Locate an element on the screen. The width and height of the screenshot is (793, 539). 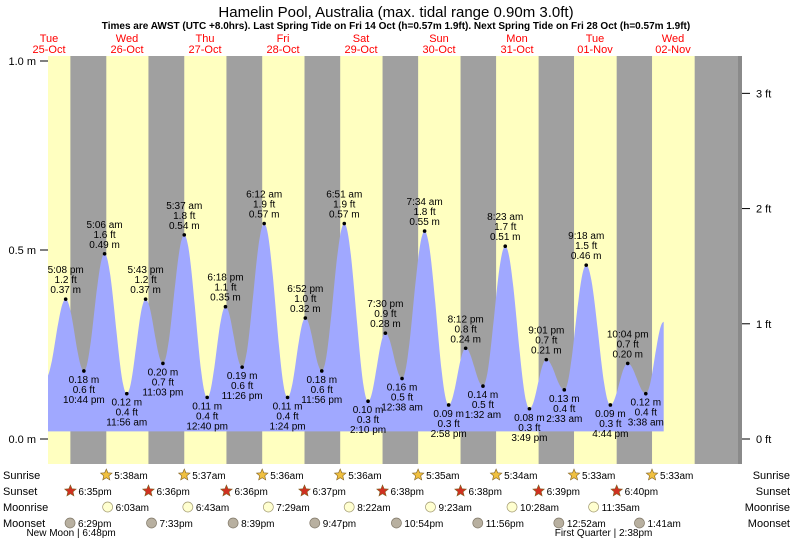
high-tide-label: 7:30 pm is located at coordinates (385, 304).